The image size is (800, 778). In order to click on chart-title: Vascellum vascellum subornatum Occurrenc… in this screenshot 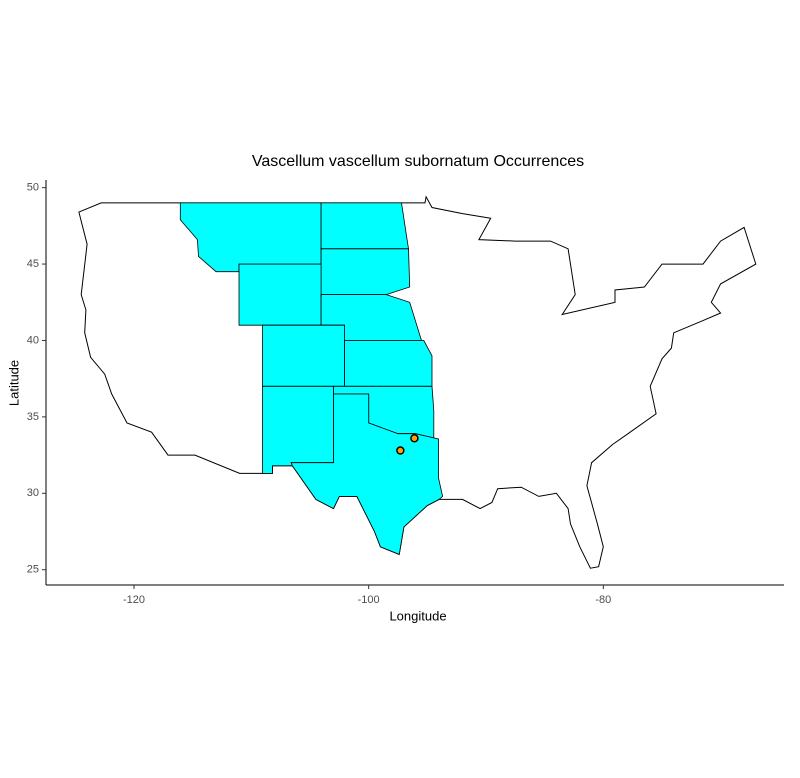, I will do `click(418, 161)`.